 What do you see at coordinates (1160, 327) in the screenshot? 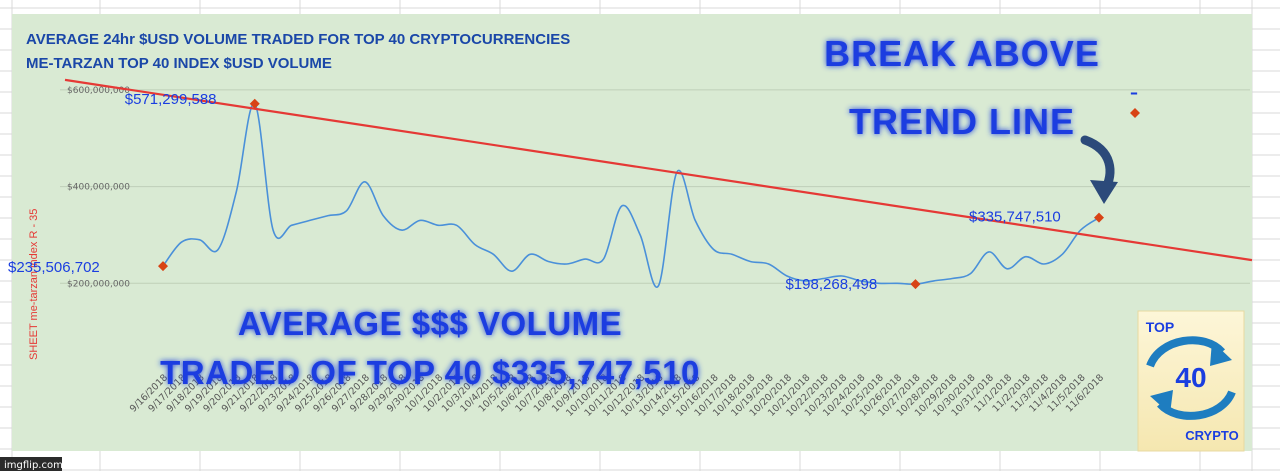
I see `logo-top-text: TOP` at bounding box center [1160, 327].